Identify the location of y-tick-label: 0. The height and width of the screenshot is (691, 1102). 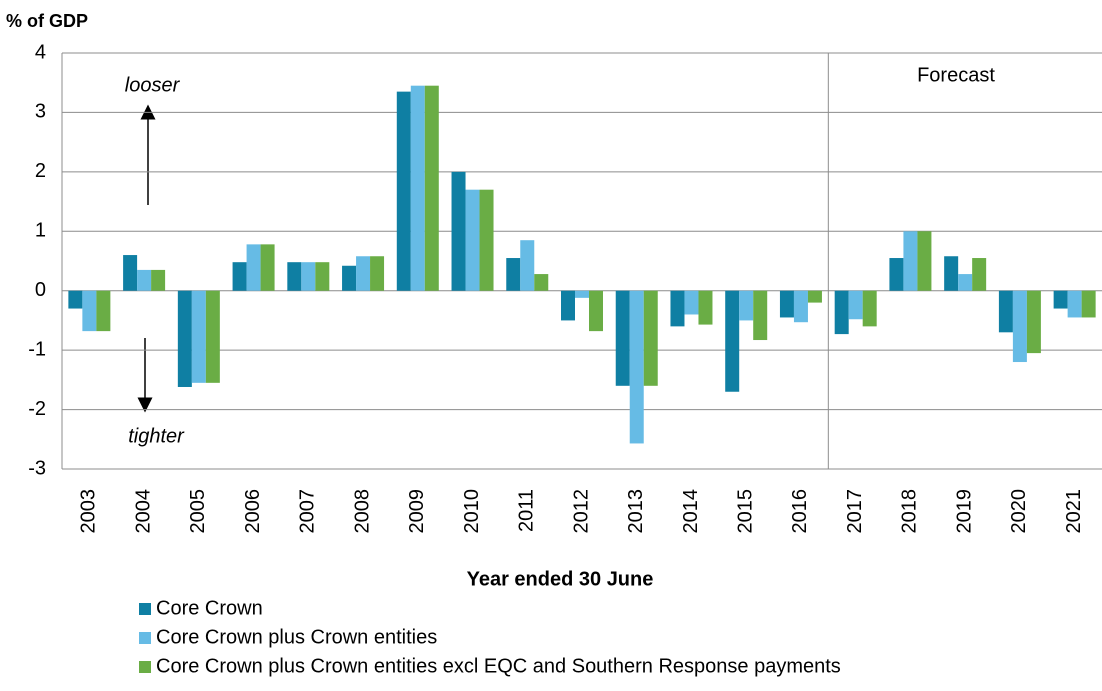
(40, 290).